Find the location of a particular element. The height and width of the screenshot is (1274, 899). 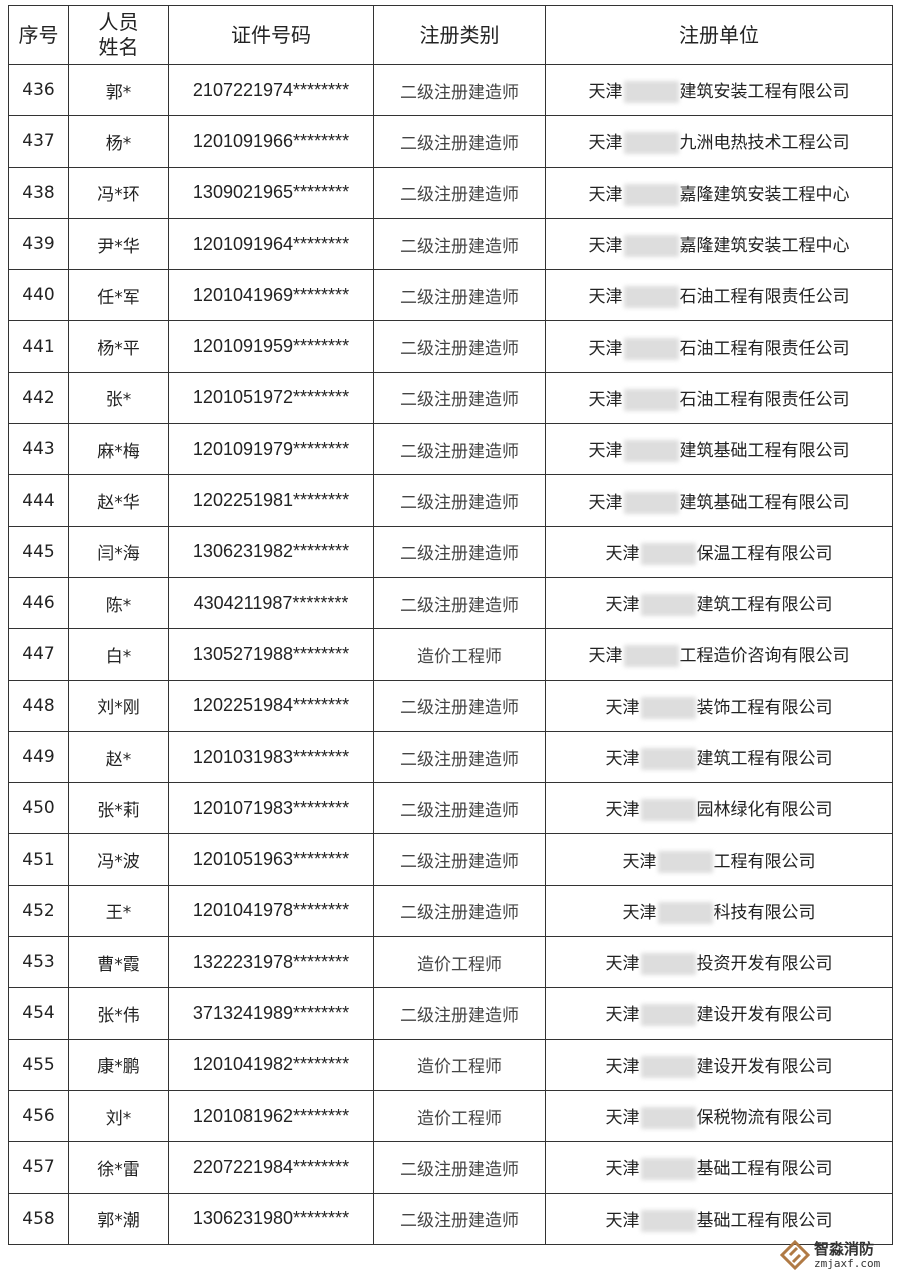

row-name: 王* is located at coordinates (118, 911).